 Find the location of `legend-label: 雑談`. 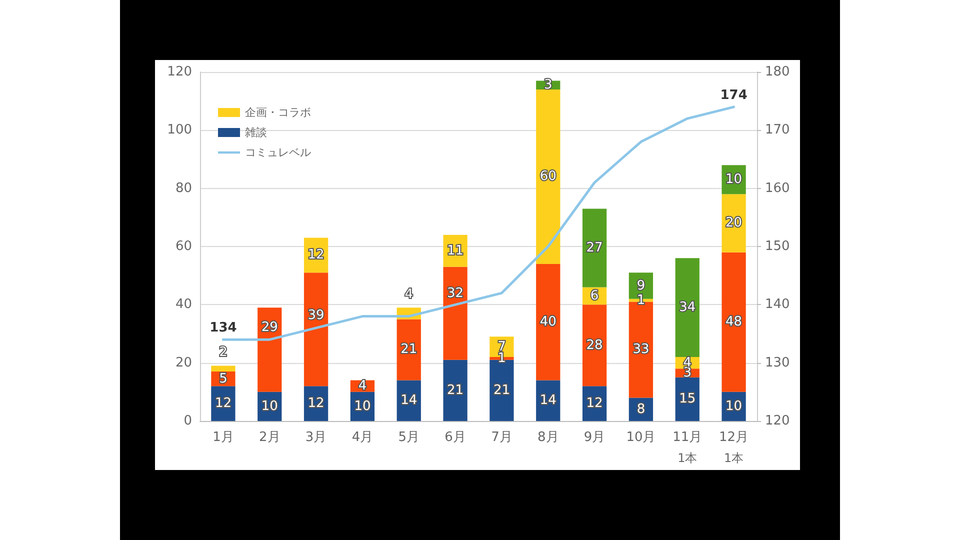

legend-label: 雑談 is located at coordinates (256, 132).